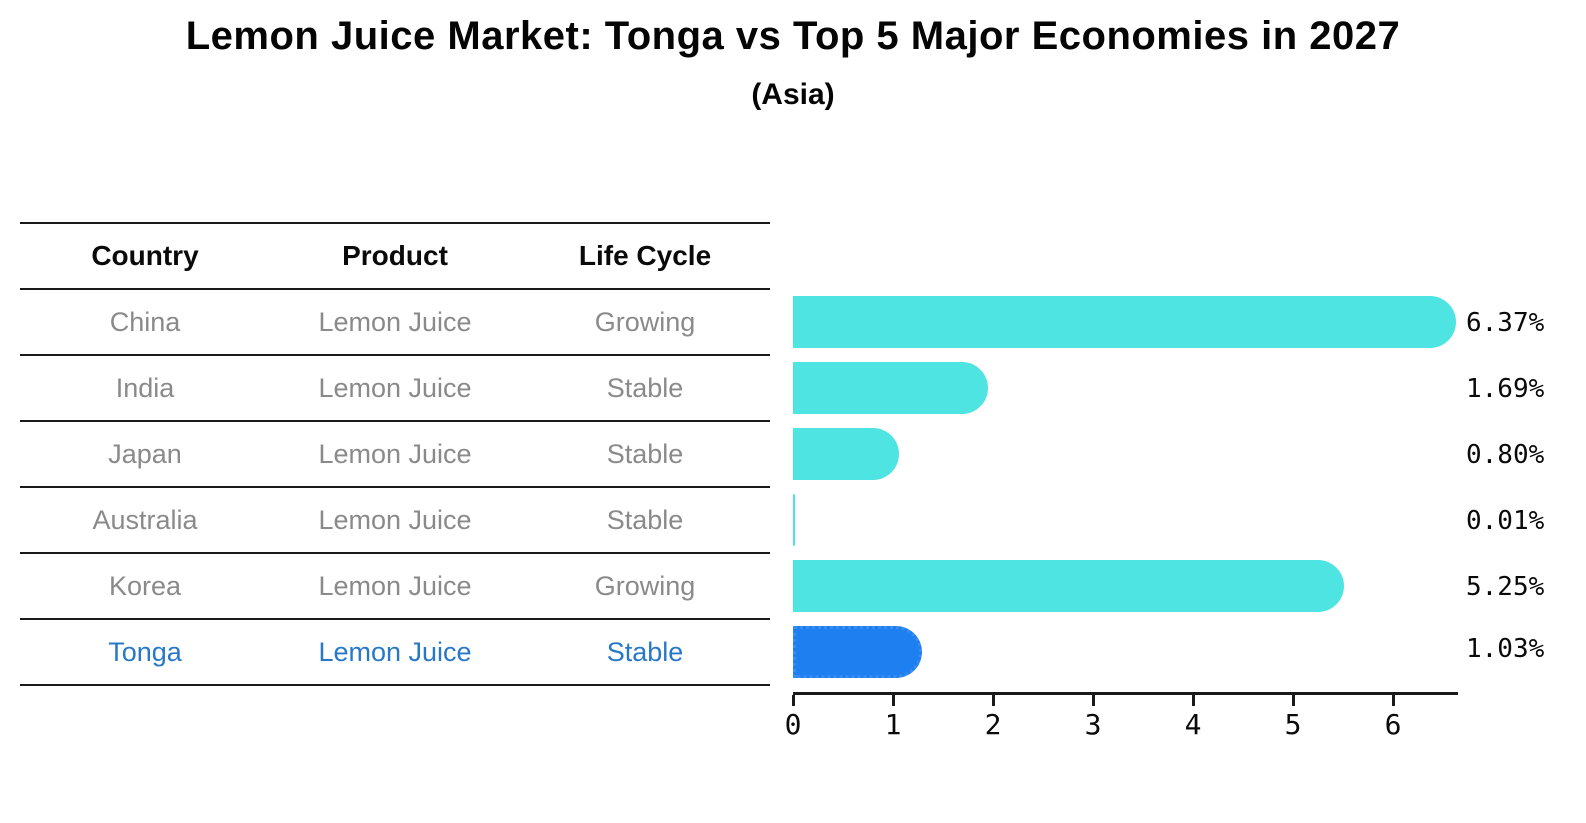 This screenshot has width=1586, height=823. I want to click on table-row-korea: Korea Lemon Juice Growing, so click(395, 587).